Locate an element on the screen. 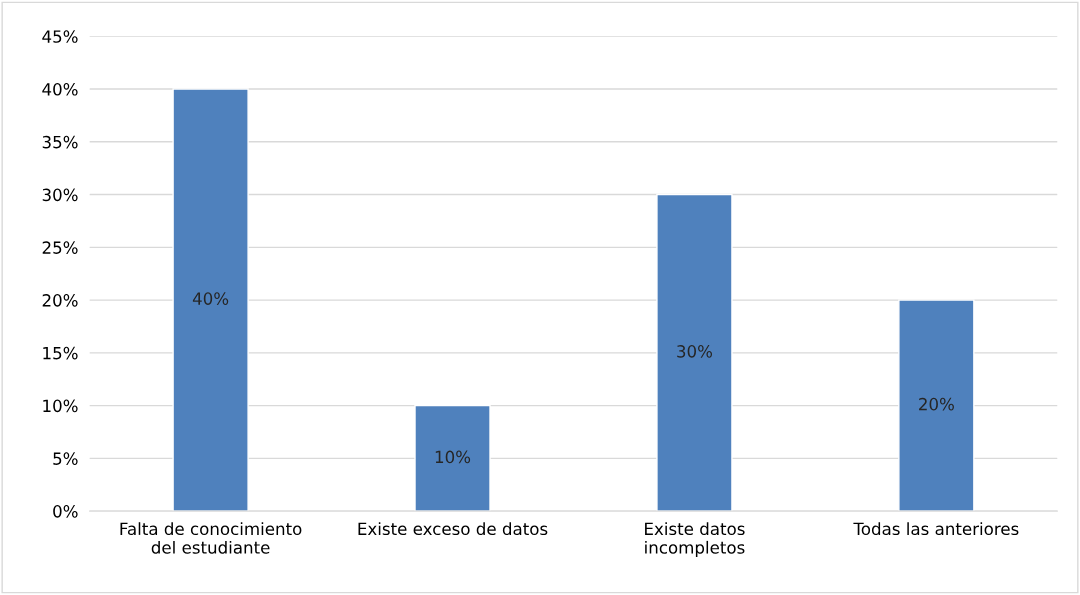  y-tick-label: 10% is located at coordinates (60, 406).